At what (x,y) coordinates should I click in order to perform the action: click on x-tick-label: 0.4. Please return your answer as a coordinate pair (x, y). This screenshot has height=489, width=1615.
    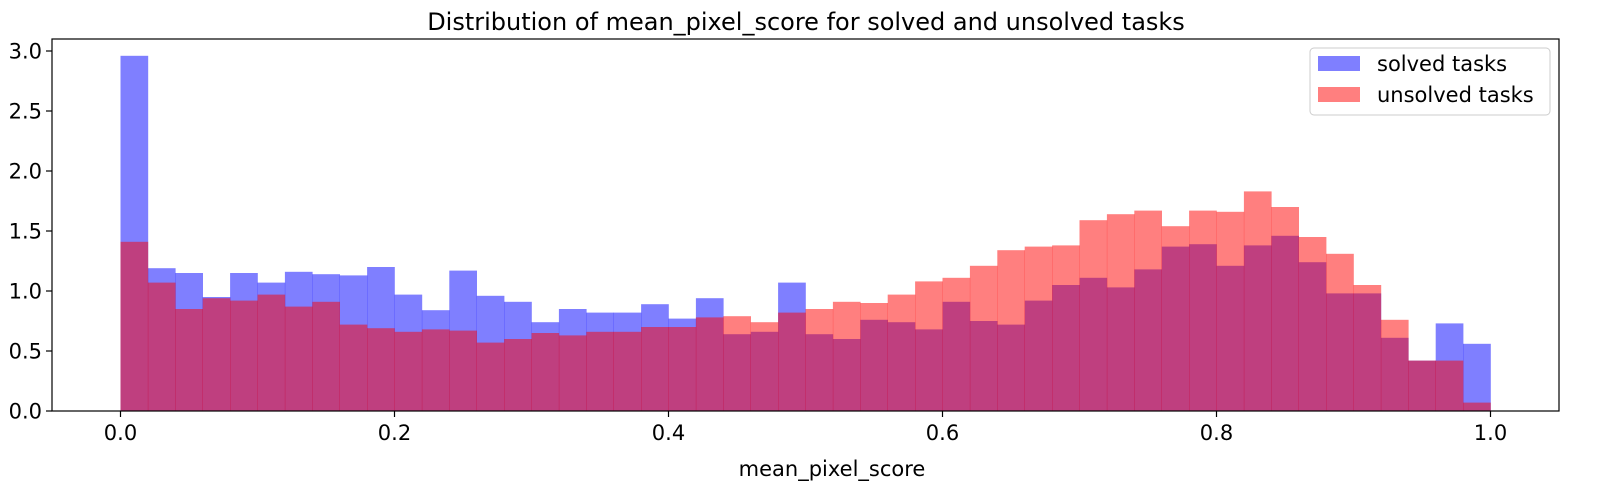
    Looking at the image, I should click on (668, 433).